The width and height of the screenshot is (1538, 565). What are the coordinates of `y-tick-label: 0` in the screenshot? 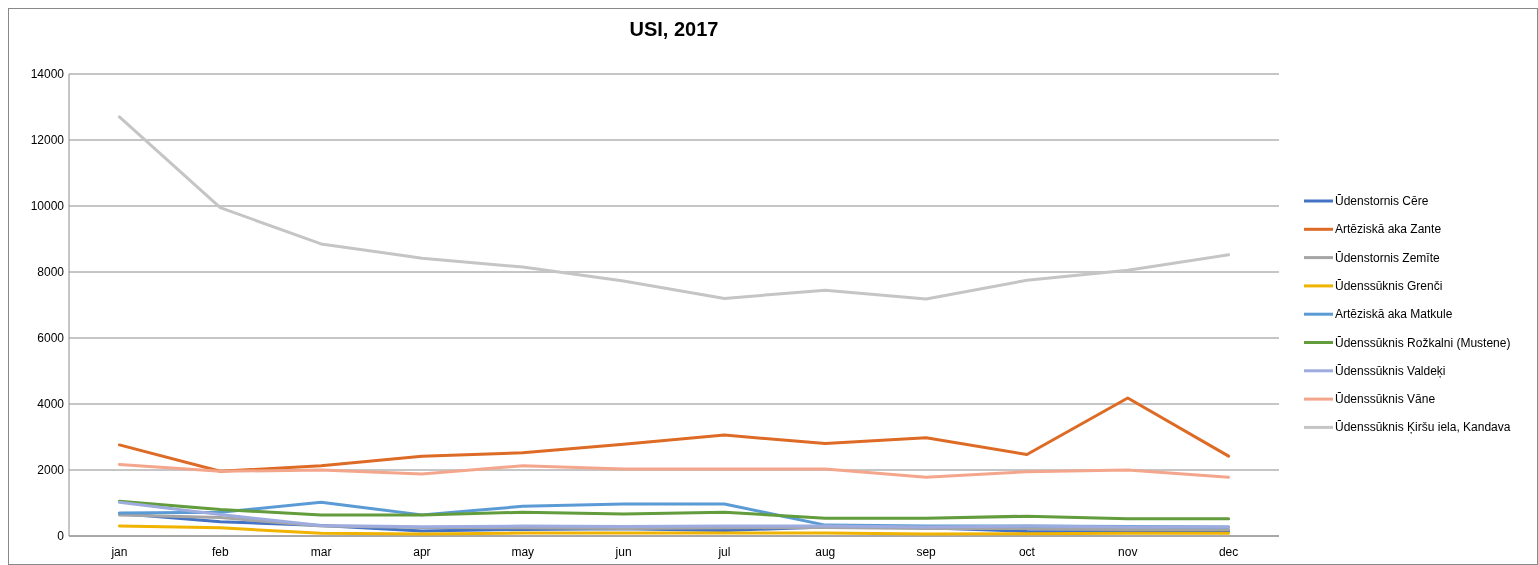 It's located at (61, 536).